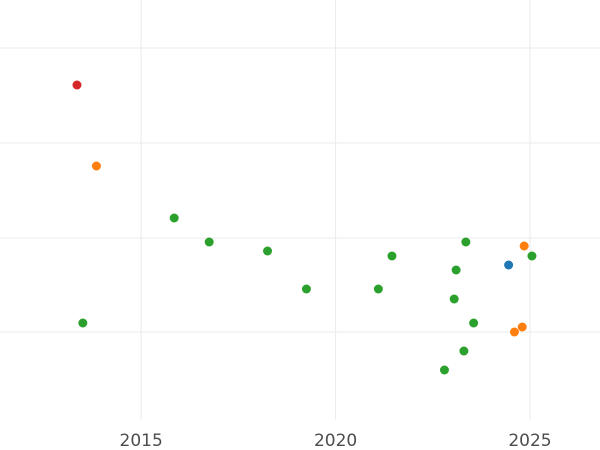 Image resolution: width=600 pixels, height=450 pixels. What do you see at coordinates (529, 440) in the screenshot?
I see `x-tick-label-2025: 2025` at bounding box center [529, 440].